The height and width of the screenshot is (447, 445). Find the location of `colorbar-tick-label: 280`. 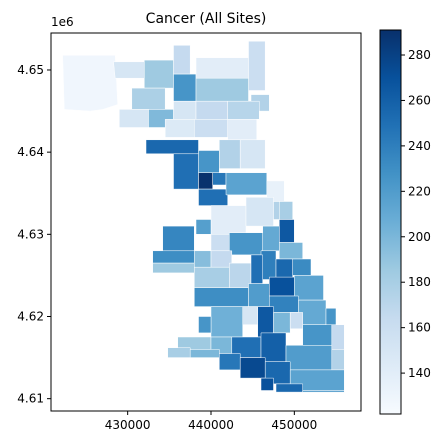

colorbar-tick-label: 280 is located at coordinates (419, 55).